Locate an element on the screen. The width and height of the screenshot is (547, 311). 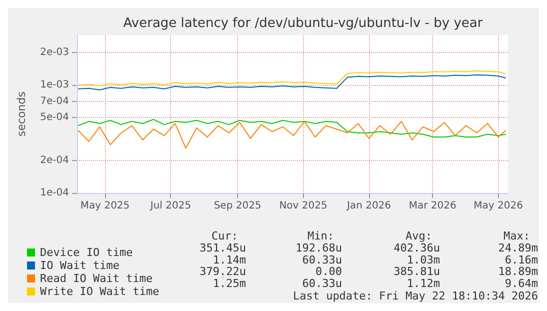
x-tick-label: May 2026 is located at coordinates (498, 206).